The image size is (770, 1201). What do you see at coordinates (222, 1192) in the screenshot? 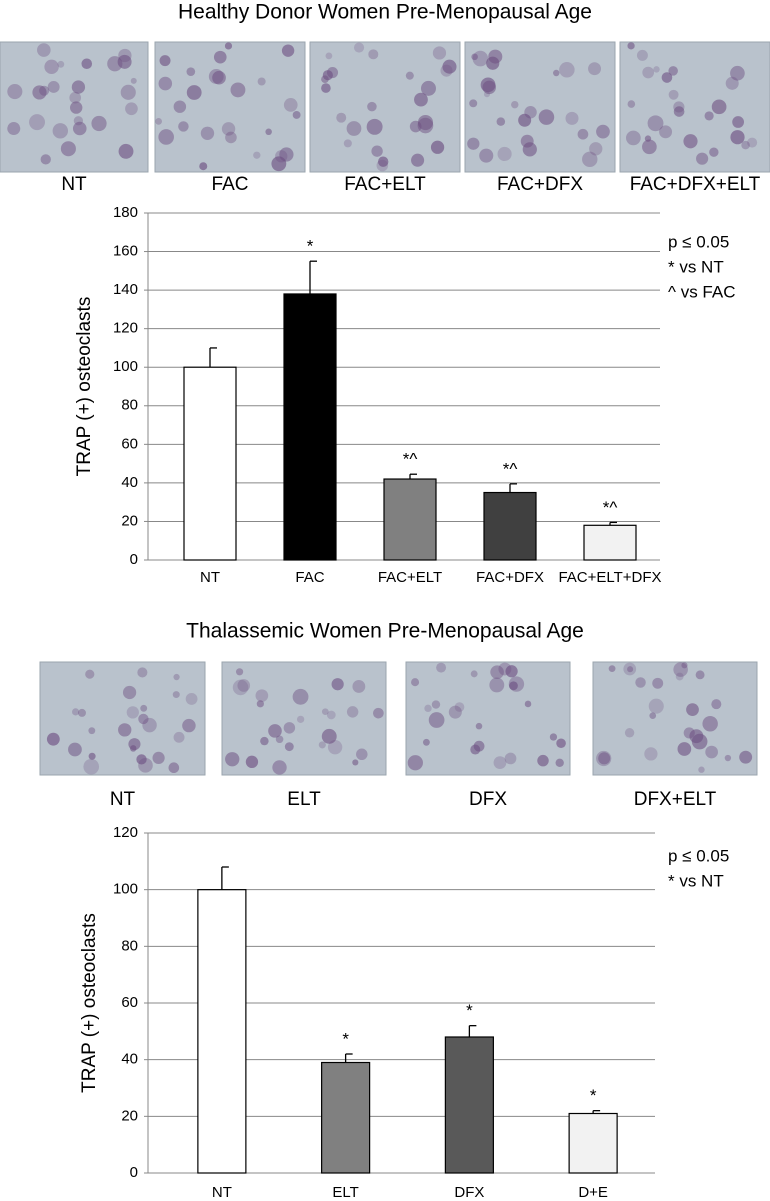
I see `x-tick-label: NT` at bounding box center [222, 1192].